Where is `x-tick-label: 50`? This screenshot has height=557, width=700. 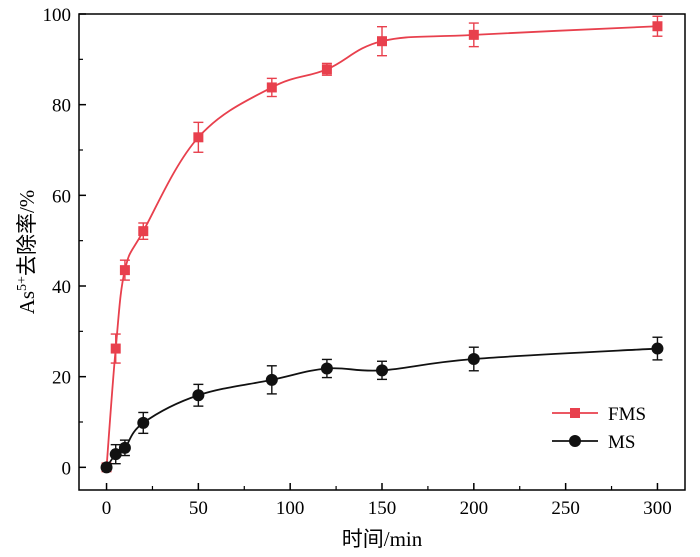
x-tick-label: 50 is located at coordinates (198, 508).